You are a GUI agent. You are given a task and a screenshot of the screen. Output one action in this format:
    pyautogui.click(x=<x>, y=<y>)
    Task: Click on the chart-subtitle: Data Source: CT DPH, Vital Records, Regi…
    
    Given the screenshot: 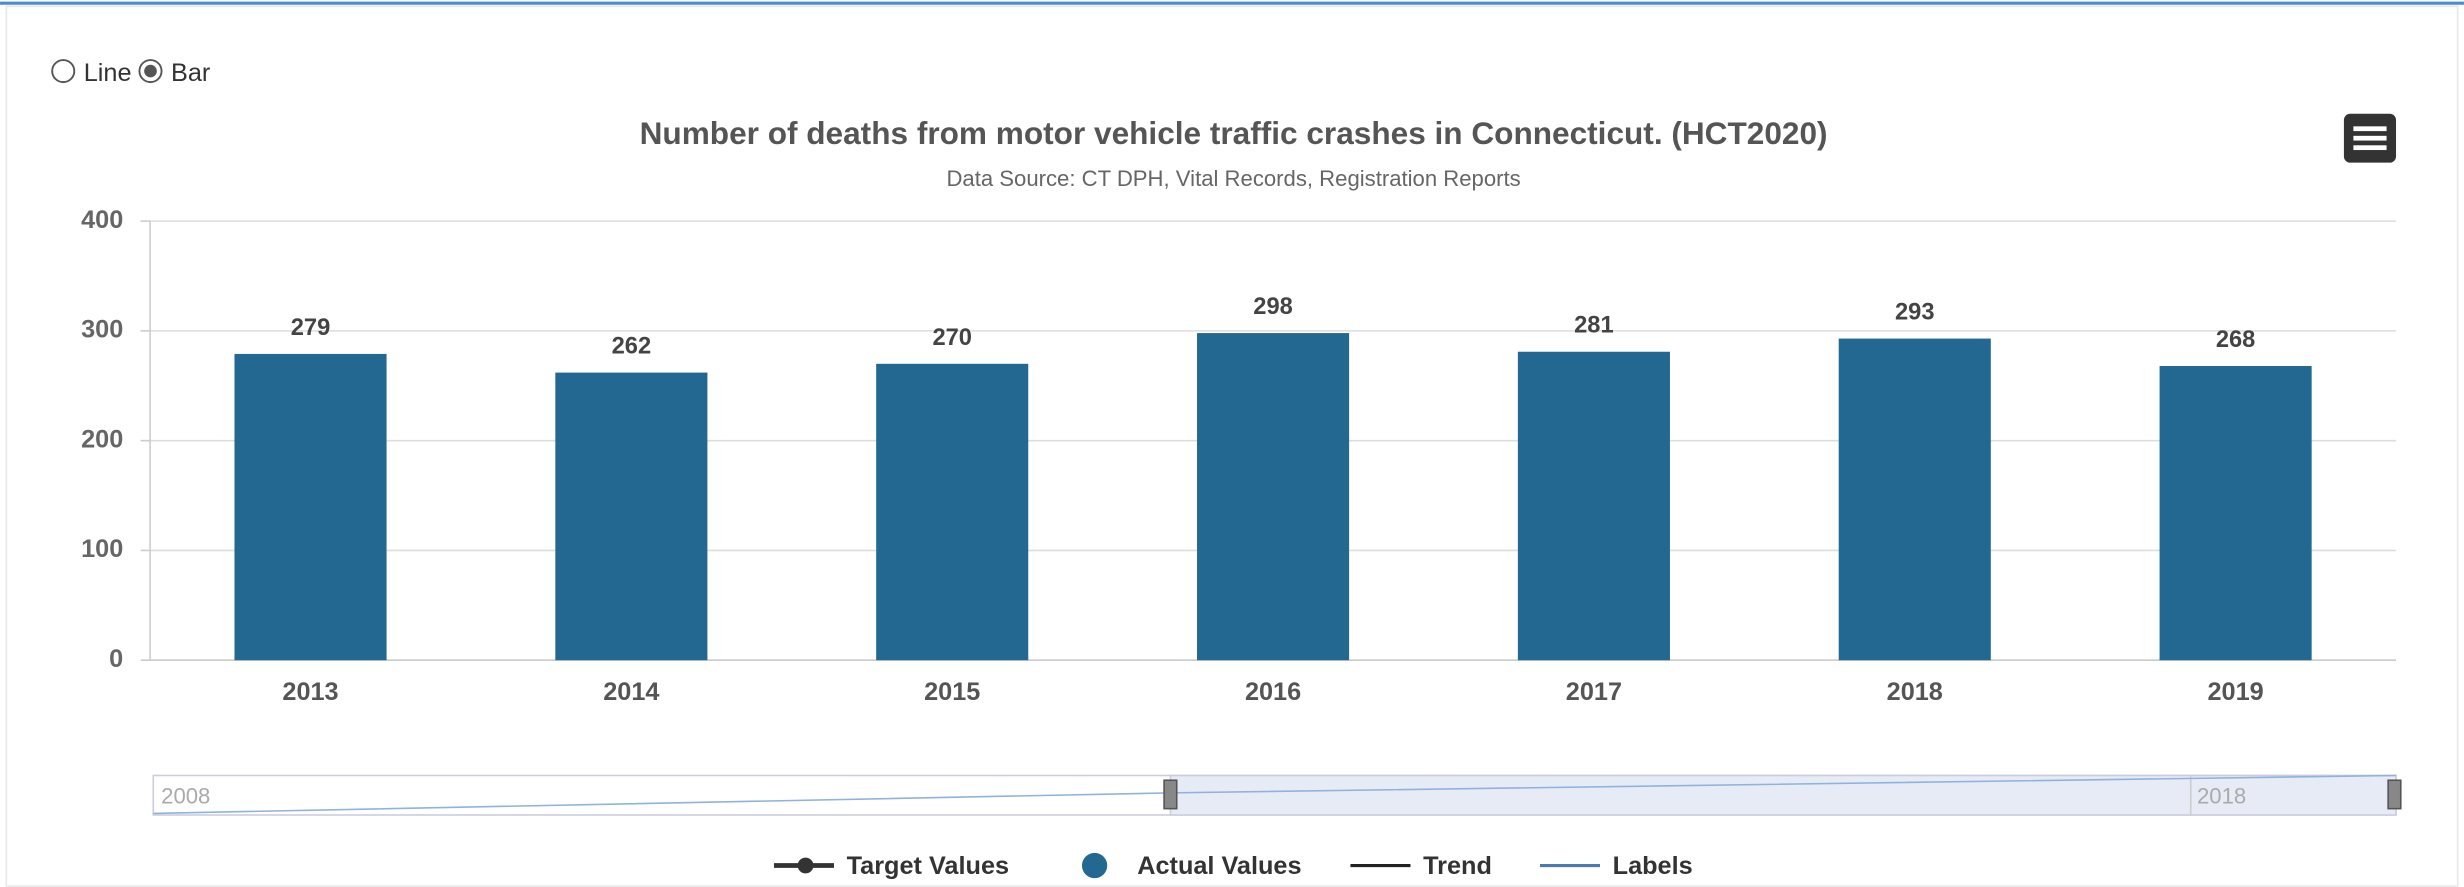 What is the action you would take?
    pyautogui.click(x=1233, y=178)
    